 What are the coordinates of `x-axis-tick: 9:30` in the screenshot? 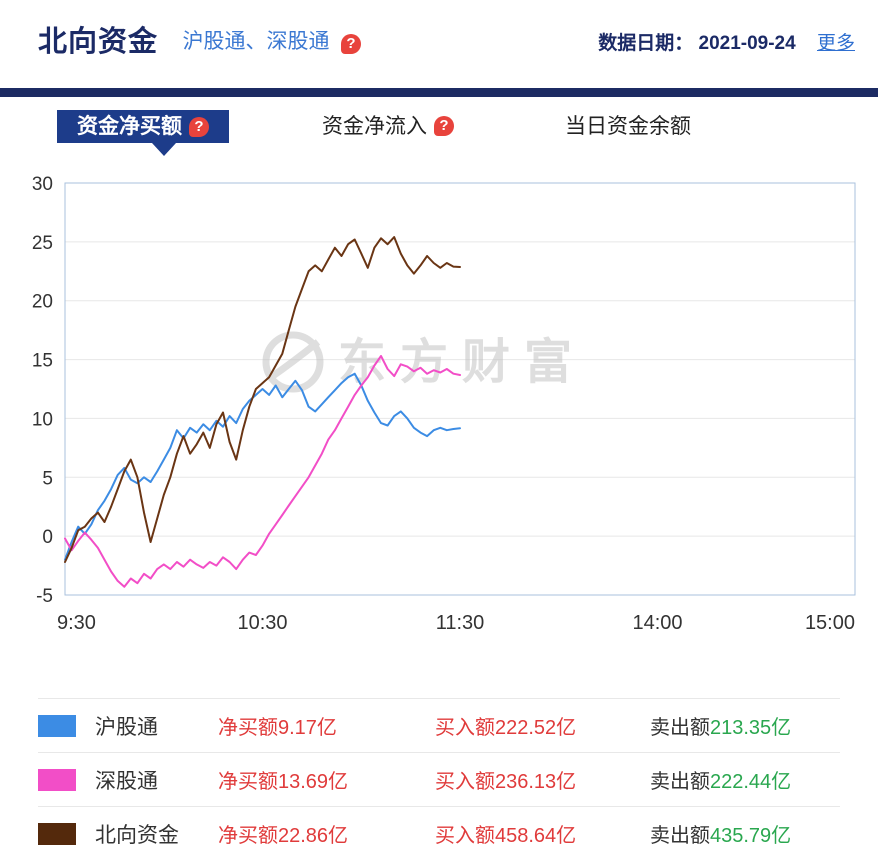 It's located at (76, 623).